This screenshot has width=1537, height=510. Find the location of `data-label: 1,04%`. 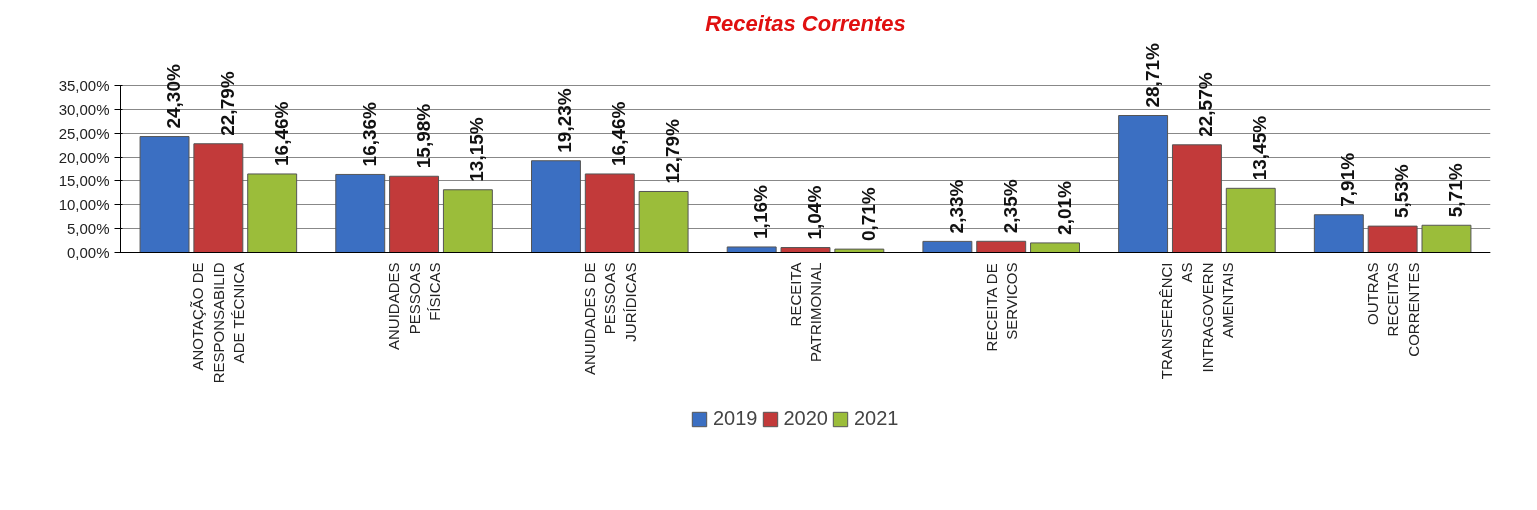

data-label: 1,04% is located at coordinates (814, 212).